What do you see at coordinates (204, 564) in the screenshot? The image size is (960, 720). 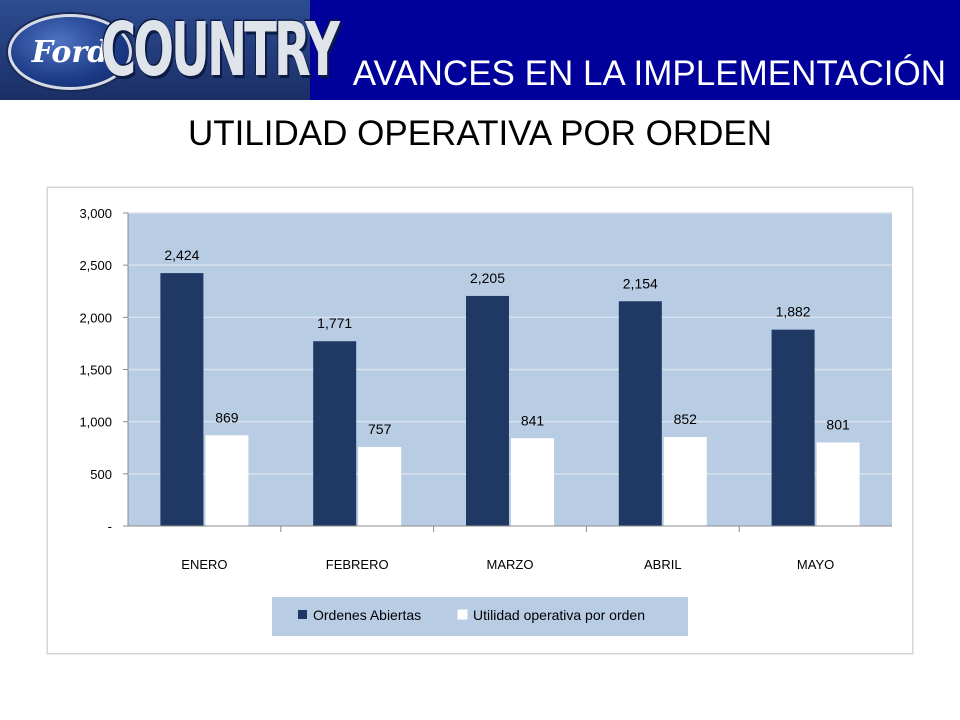 I see `x-category-label: ENERO` at bounding box center [204, 564].